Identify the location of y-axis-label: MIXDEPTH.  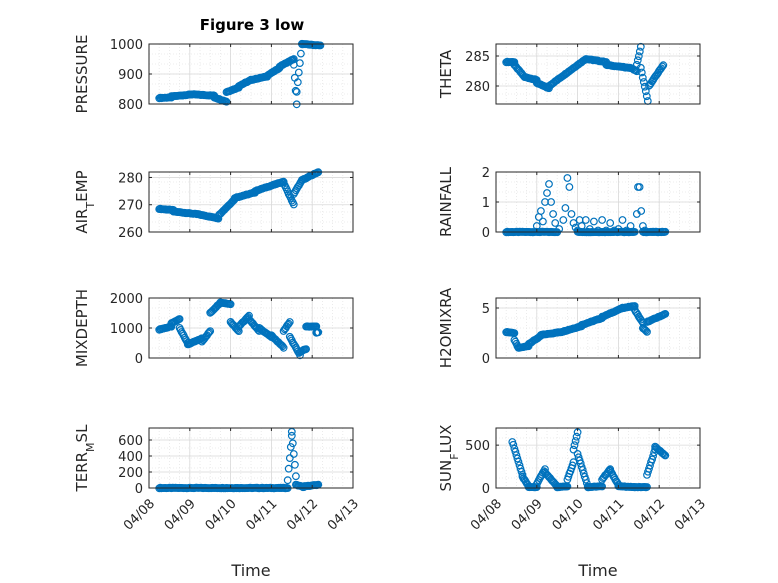
(82, 328).